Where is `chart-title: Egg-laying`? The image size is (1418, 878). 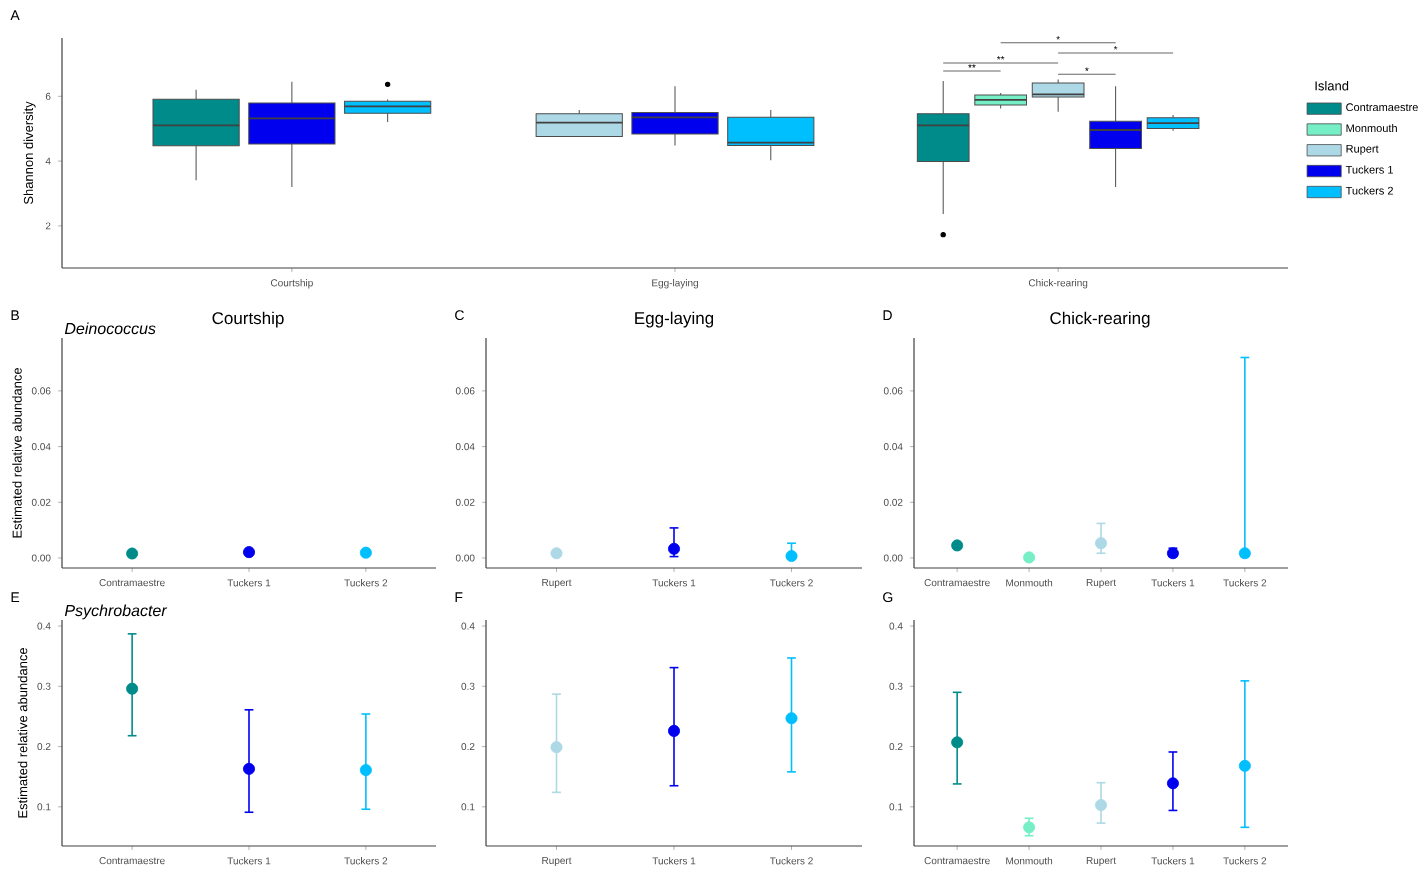
chart-title: Egg-laying is located at coordinates (674, 319).